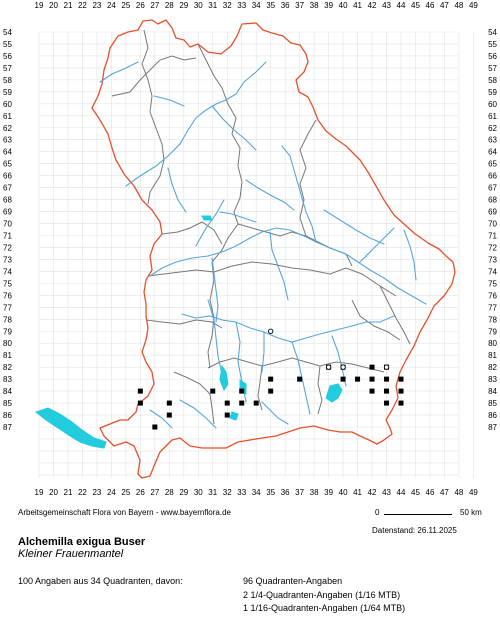 Image resolution: width=500 pixels, height=620 pixels. Describe the element at coordinates (7, 188) in the screenshot. I see `y-tick-label-left: 67` at that location.